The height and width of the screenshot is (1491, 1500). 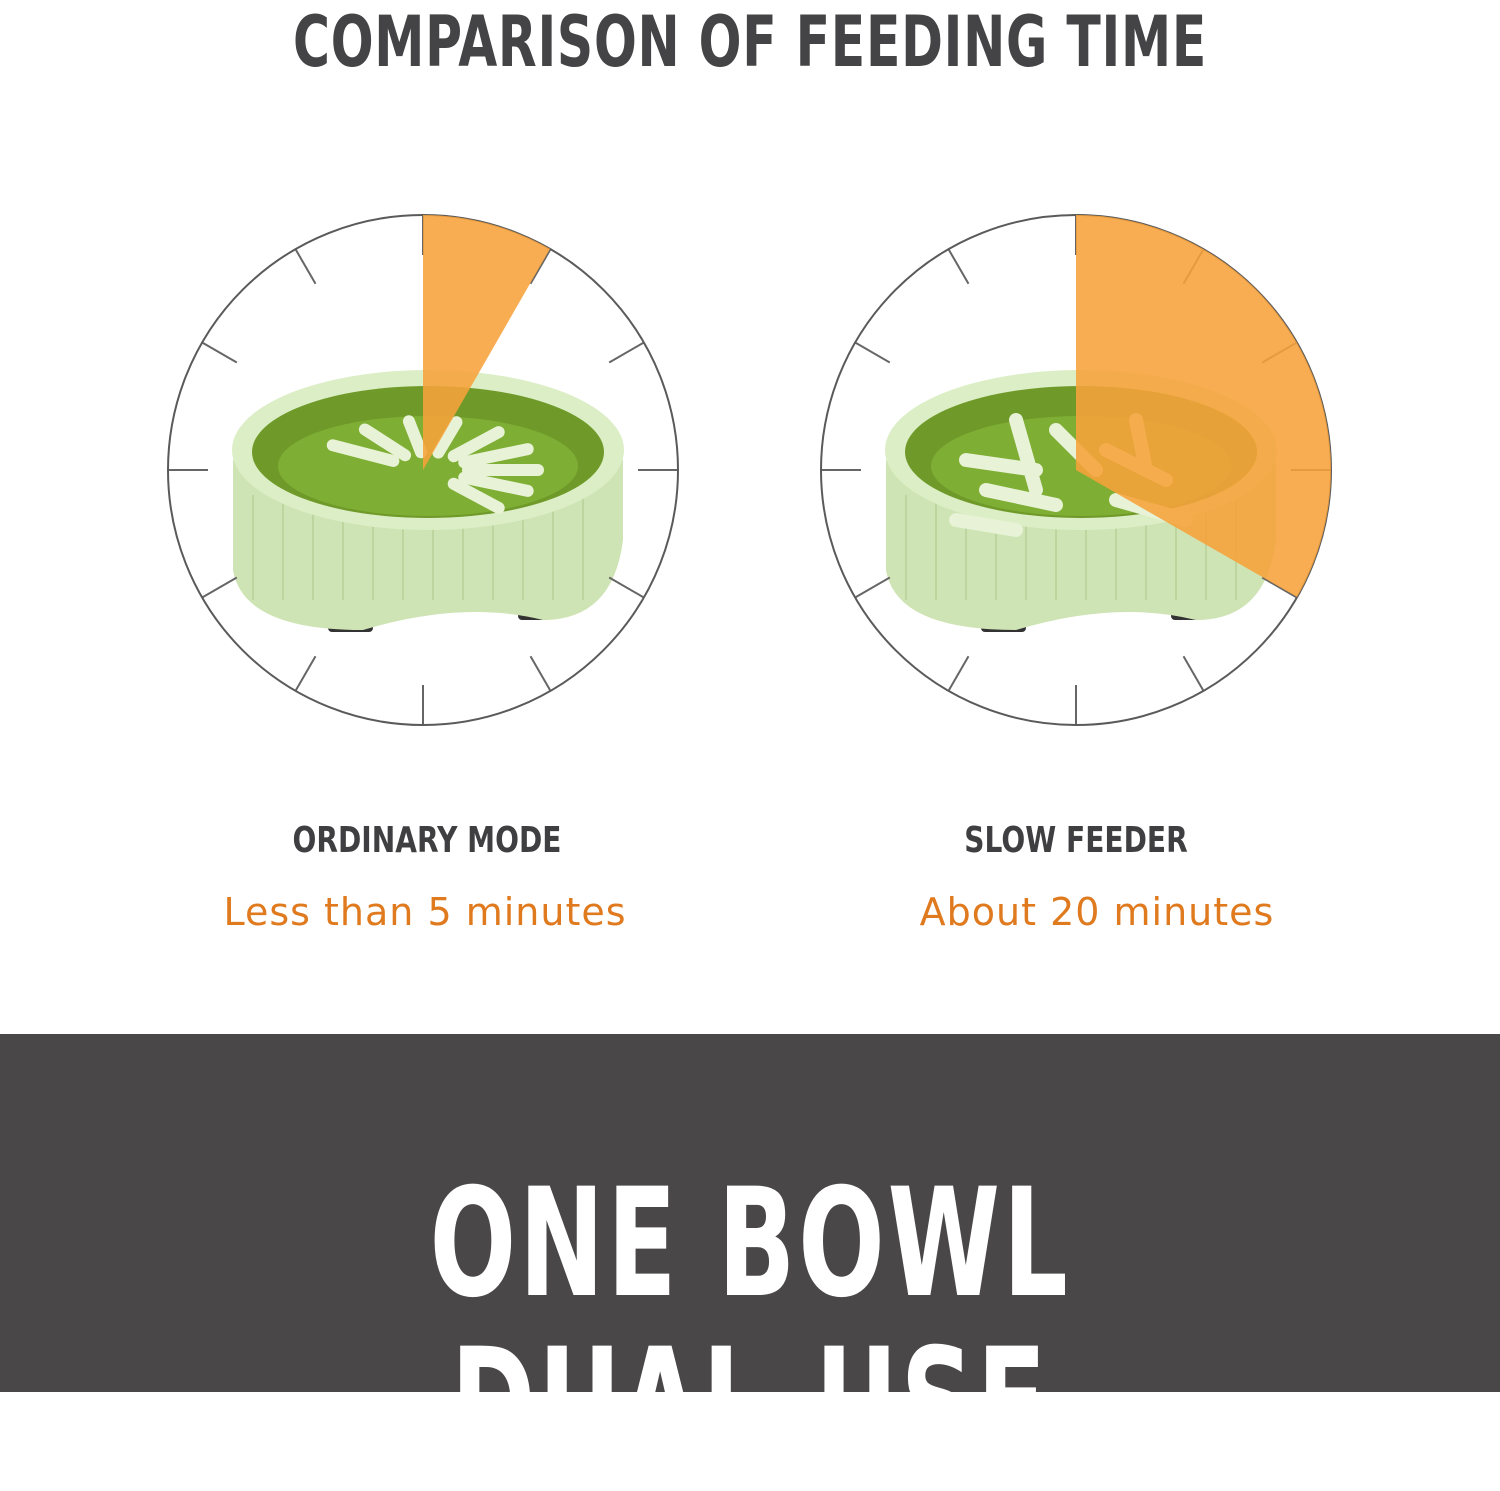 I want to click on slow-feeder-dial, so click(x=1076, y=470).